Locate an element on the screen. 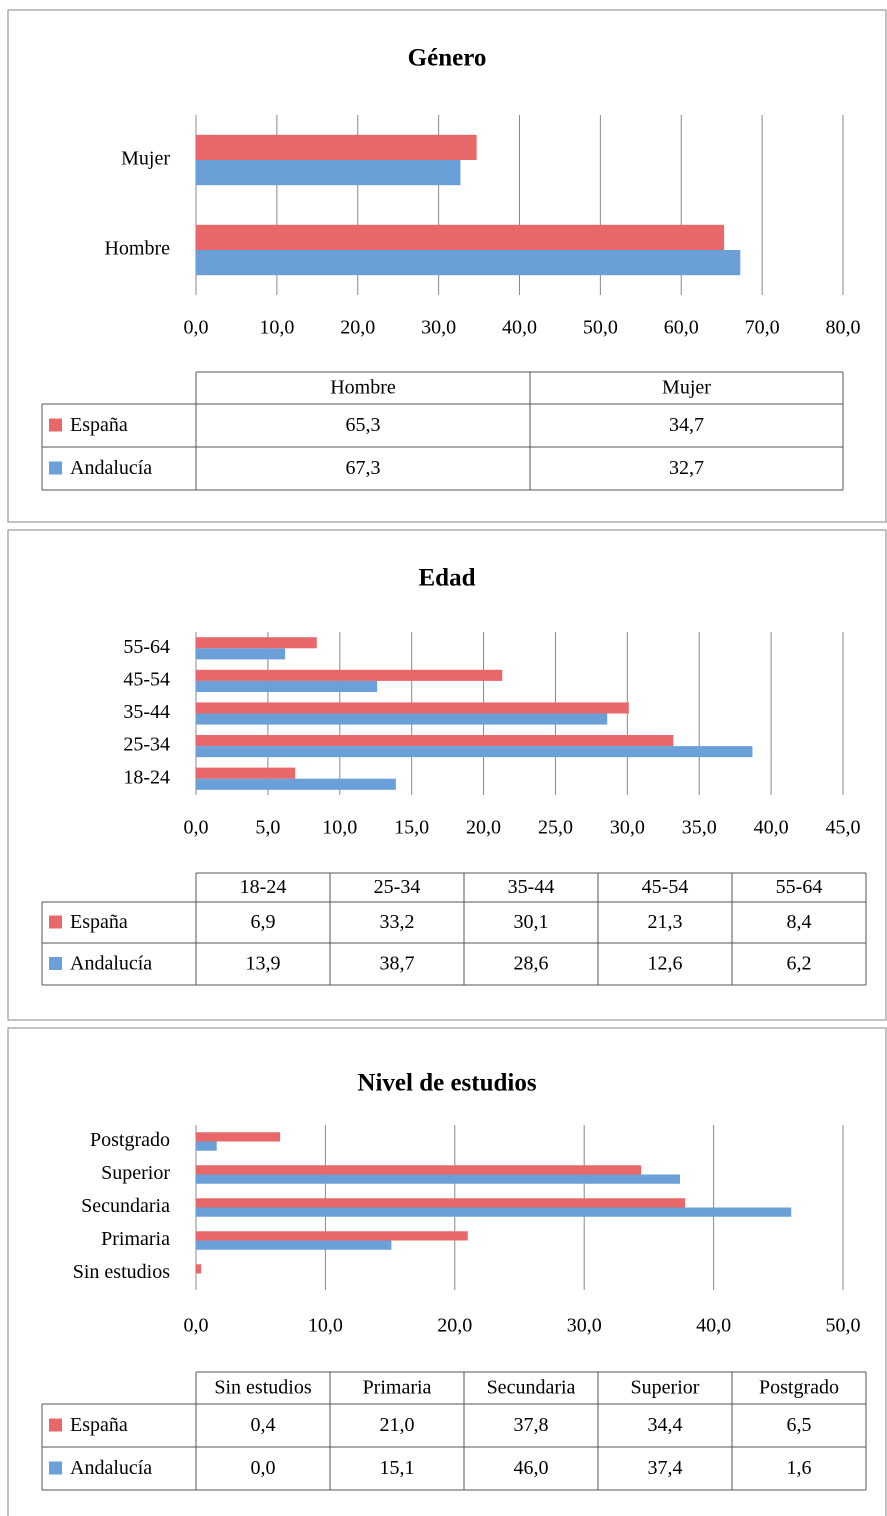 The height and width of the screenshot is (1516, 887). table-header: Primaria is located at coordinates (397, 1388).